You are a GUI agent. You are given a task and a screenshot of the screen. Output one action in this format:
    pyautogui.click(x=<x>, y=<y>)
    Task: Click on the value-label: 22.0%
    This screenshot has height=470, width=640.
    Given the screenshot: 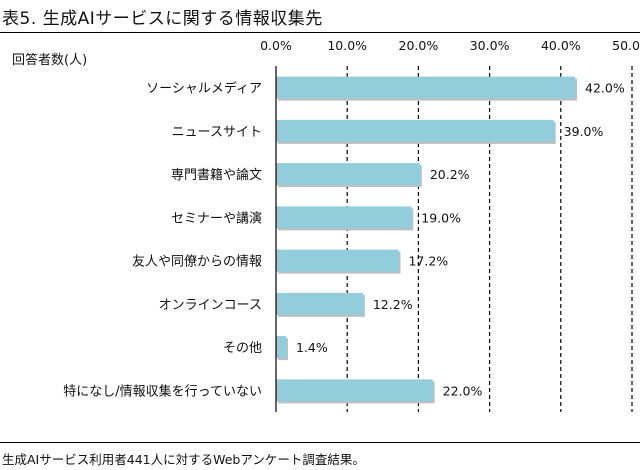 What is the action you would take?
    pyautogui.click(x=463, y=390)
    